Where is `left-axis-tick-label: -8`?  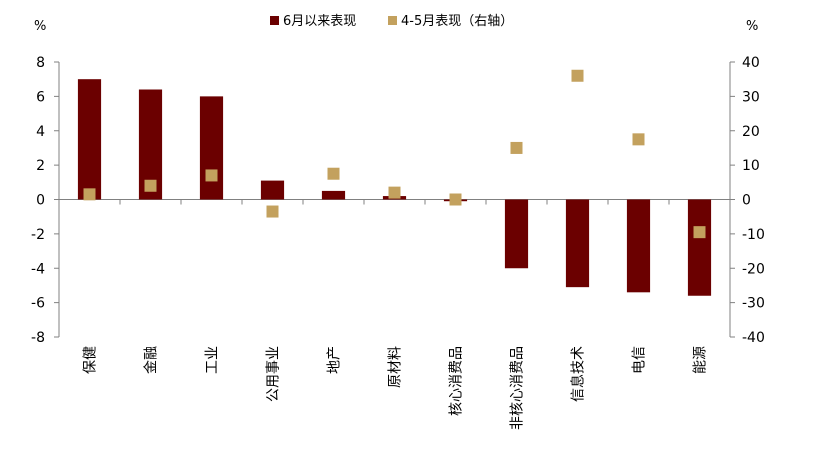 left-axis-tick-label: -8 is located at coordinates (38, 338).